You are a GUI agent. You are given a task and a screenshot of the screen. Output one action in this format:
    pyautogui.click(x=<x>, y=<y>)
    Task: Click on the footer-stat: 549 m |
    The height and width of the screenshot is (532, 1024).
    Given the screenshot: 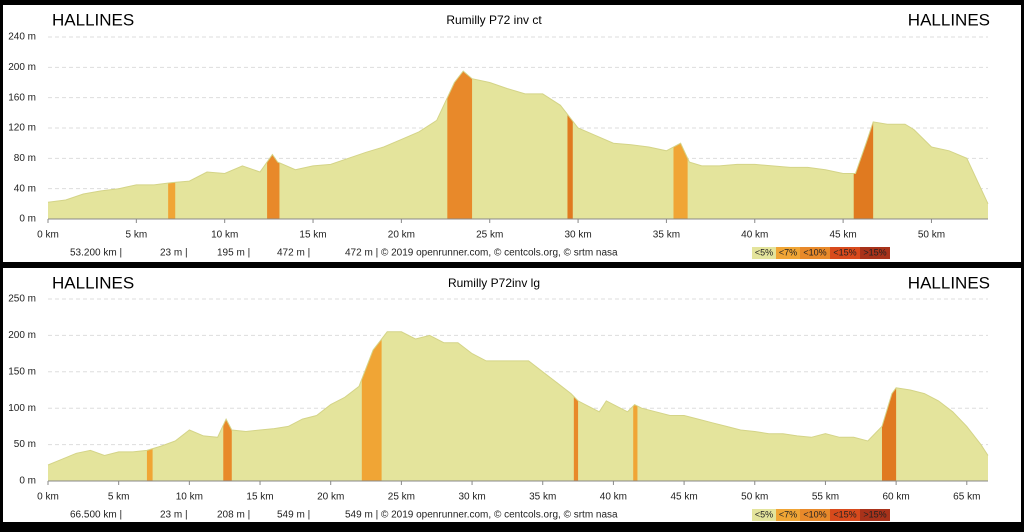 What is the action you would take?
    pyautogui.click(x=293, y=515)
    